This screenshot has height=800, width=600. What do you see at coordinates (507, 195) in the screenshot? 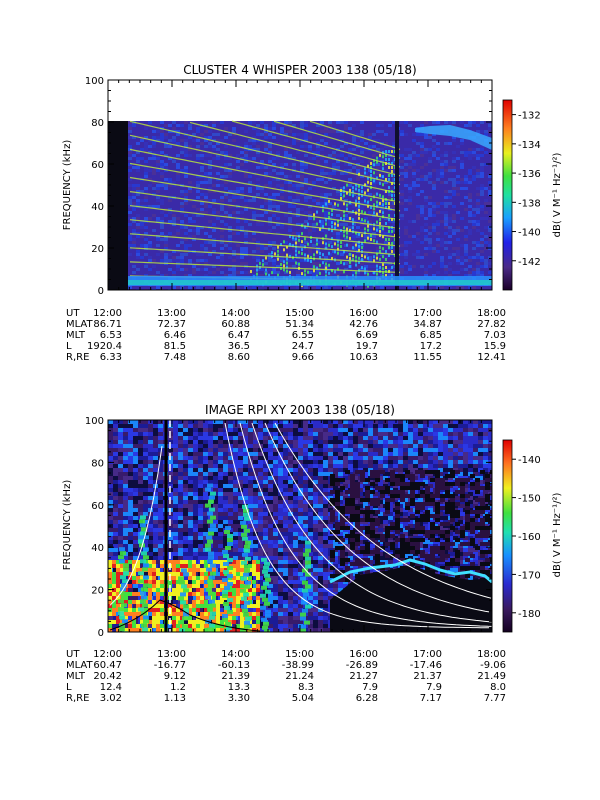
I see `panel-1-colorbar` at bounding box center [507, 195].